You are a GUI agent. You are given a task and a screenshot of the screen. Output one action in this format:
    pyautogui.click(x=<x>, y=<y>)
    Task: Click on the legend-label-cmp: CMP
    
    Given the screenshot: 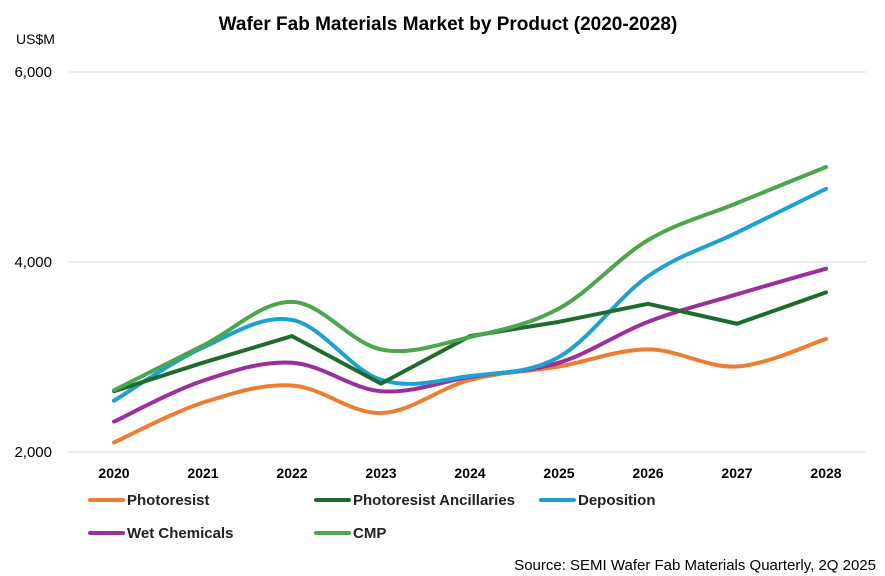 What is the action you would take?
    pyautogui.click(x=369, y=533)
    